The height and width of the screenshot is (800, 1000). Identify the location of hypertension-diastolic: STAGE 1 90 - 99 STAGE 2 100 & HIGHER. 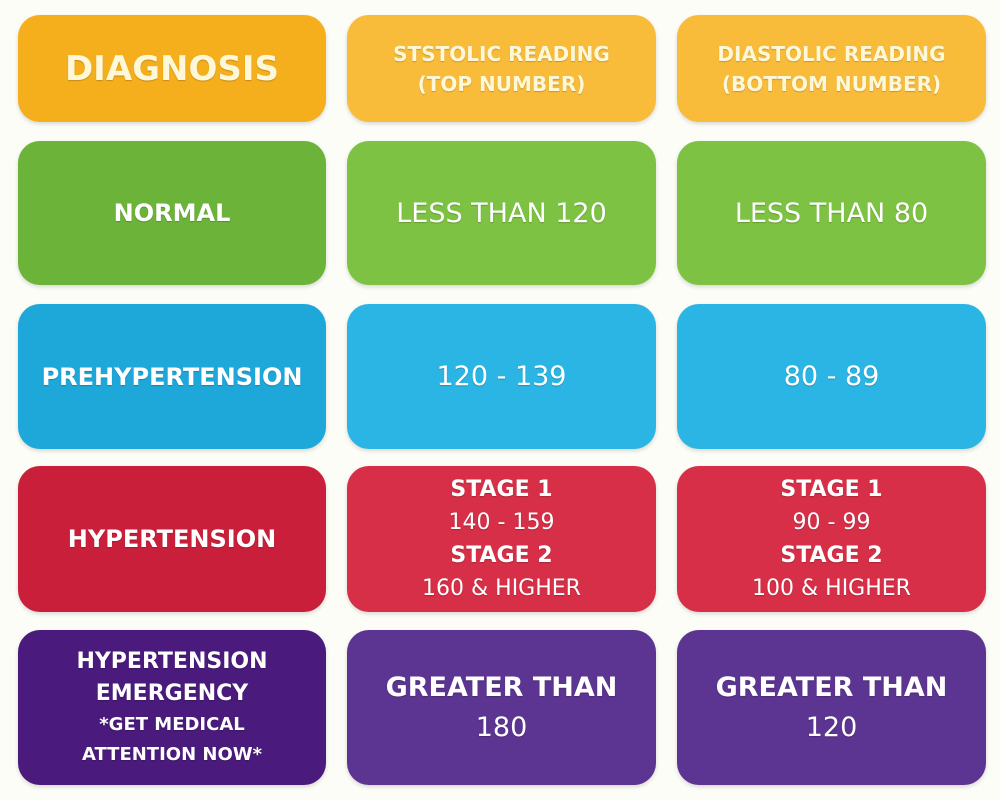
(831, 539).